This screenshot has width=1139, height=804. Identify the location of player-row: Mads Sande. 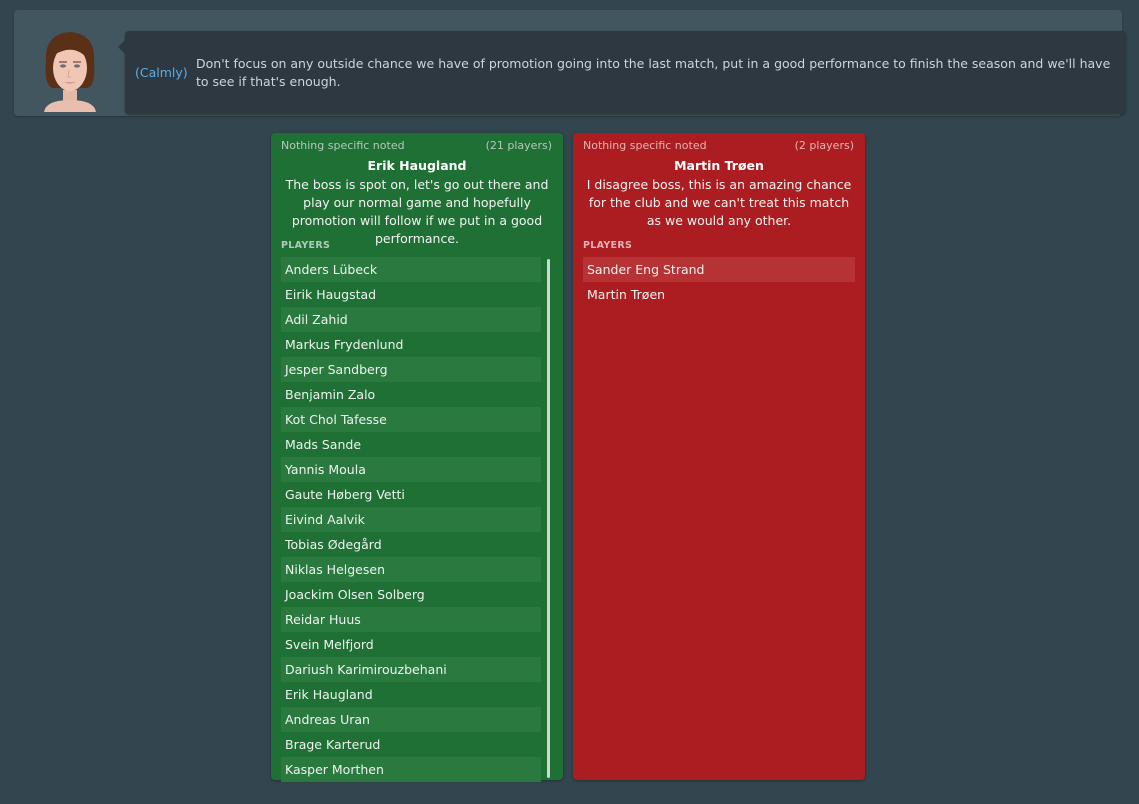
(323, 444).